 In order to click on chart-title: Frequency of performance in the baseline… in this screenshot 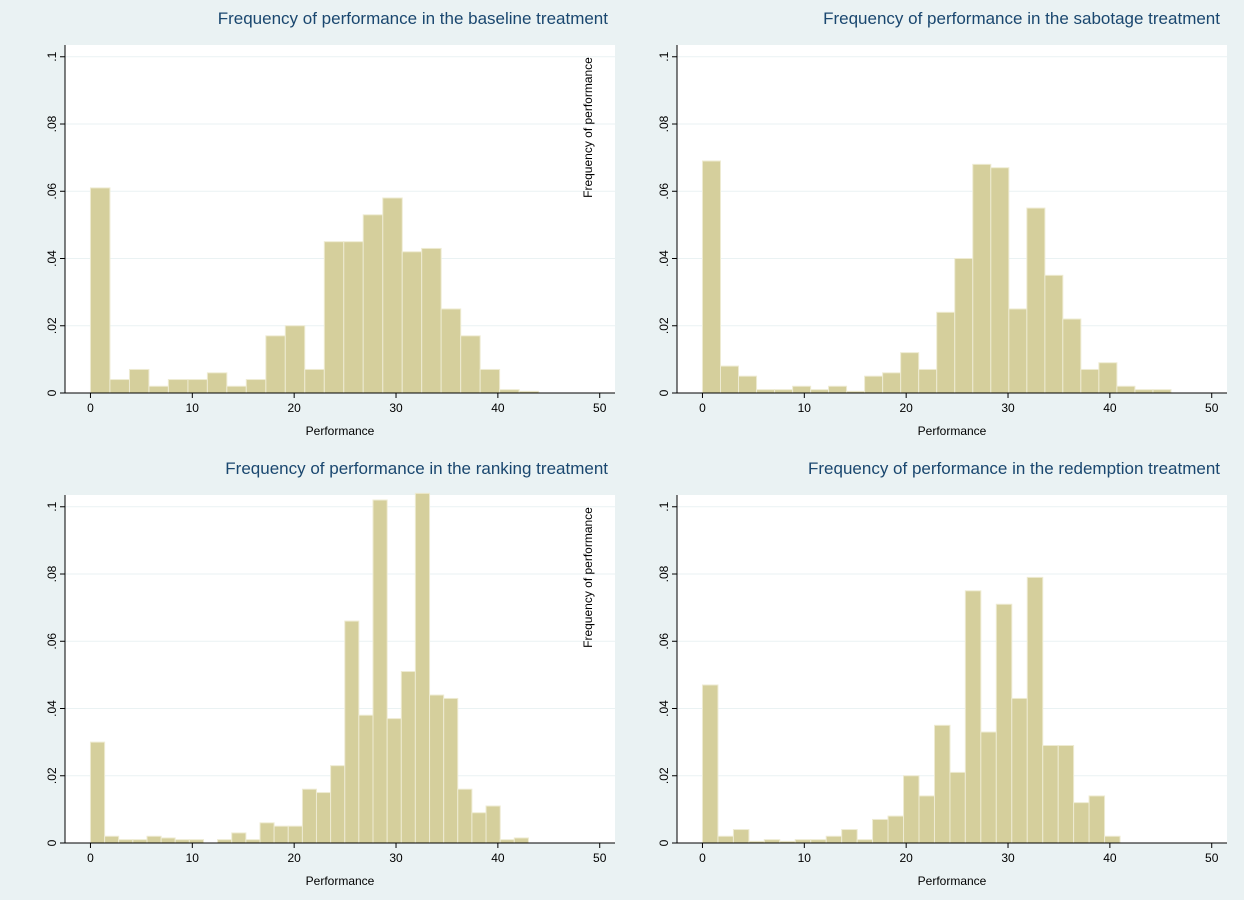, I will do `click(413, 18)`.